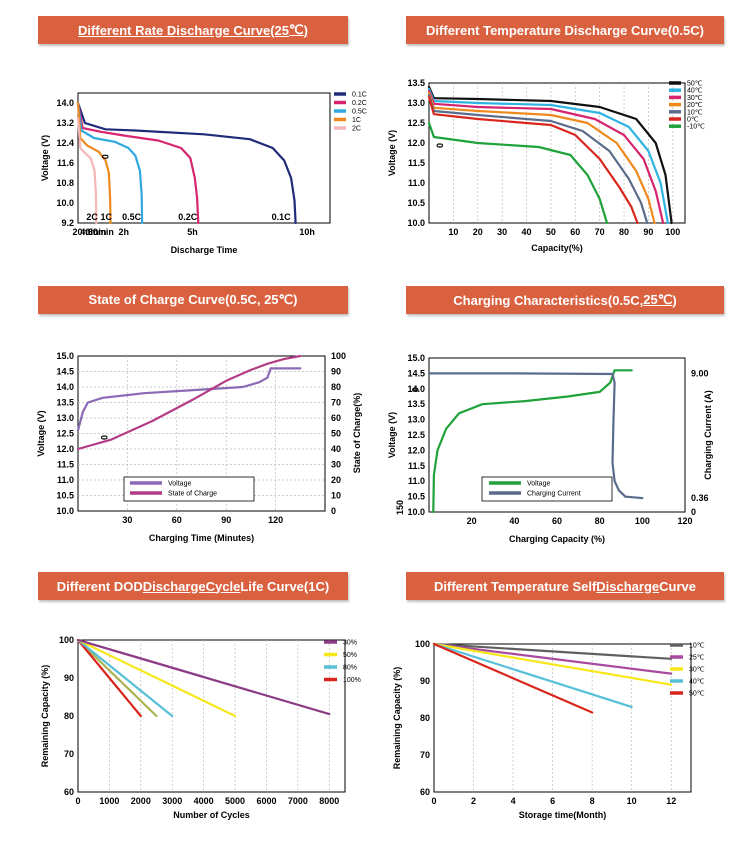 The image size is (746, 857). Describe the element at coordinates (336, 465) in the screenshot. I see `y2-tick-label: 30` at that location.